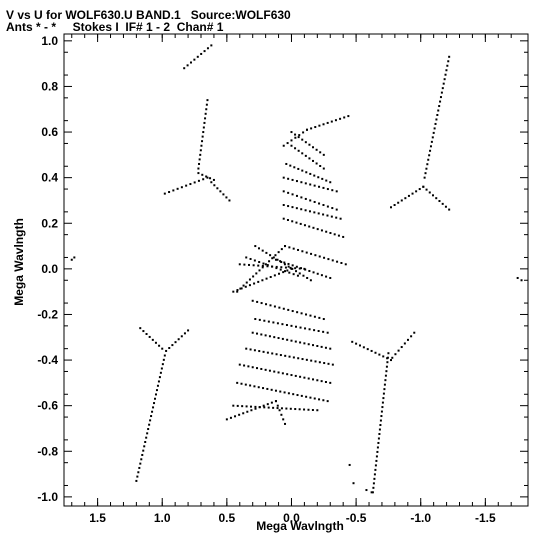  I want to click on x-tick-label: 1.0, so click(162, 518).